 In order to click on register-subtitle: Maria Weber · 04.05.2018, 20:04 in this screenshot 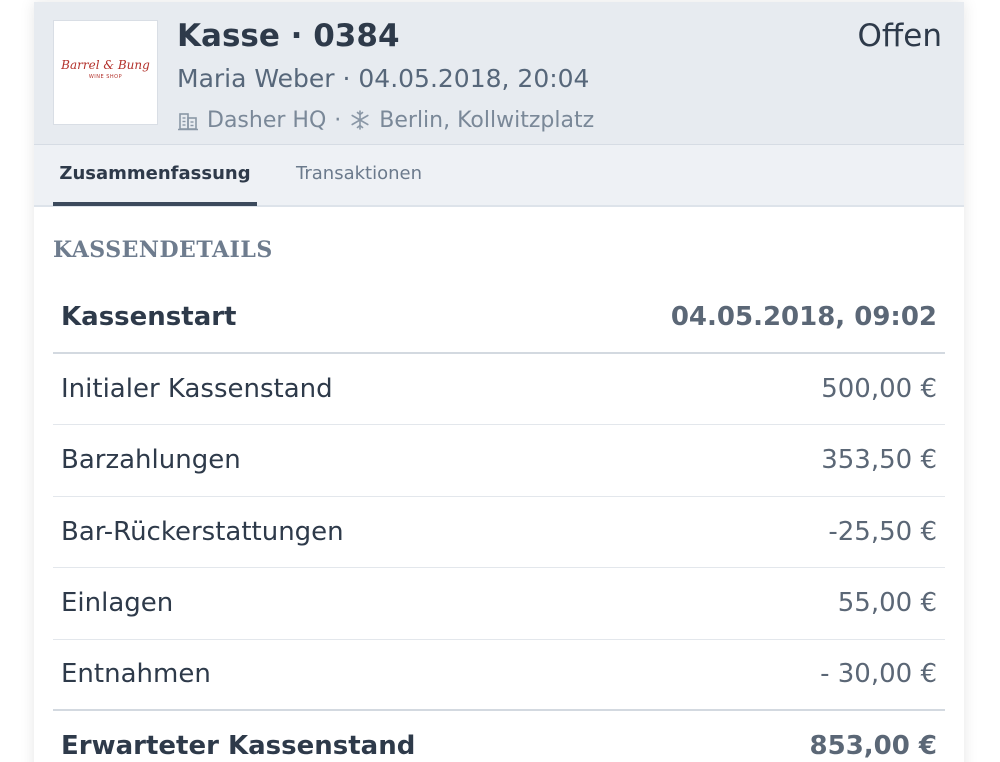, I will do `click(383, 78)`.